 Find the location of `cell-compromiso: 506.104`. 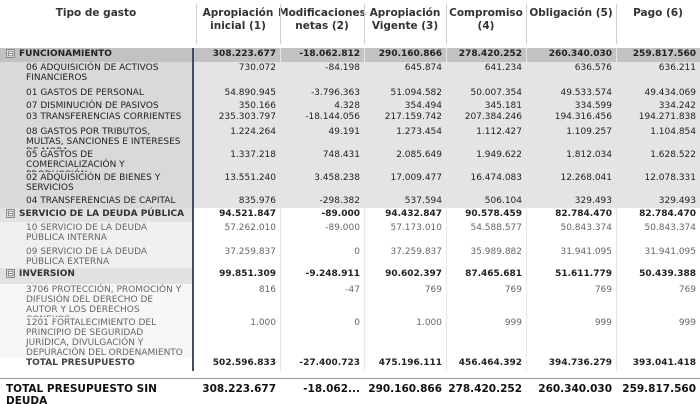

cell-compromiso: 506.104 is located at coordinates (503, 201).